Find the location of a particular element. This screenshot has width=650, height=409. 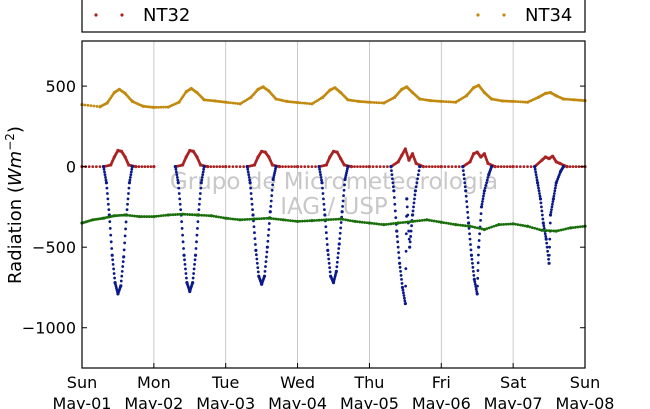

x-tick-day: Mon is located at coordinates (154, 382).